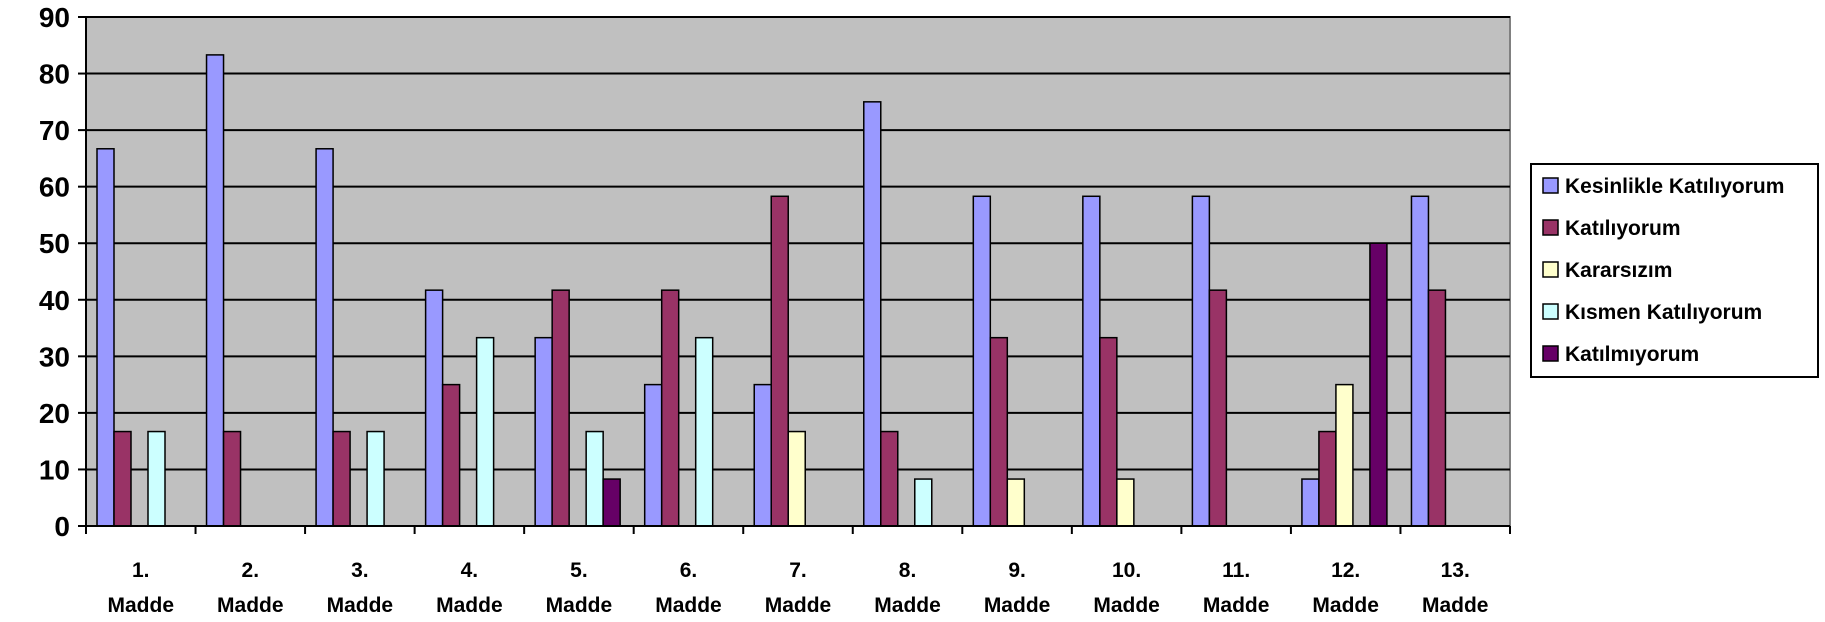  Describe the element at coordinates (141, 588) in the screenshot. I see `x-tick-label: 1. Madde` at that location.